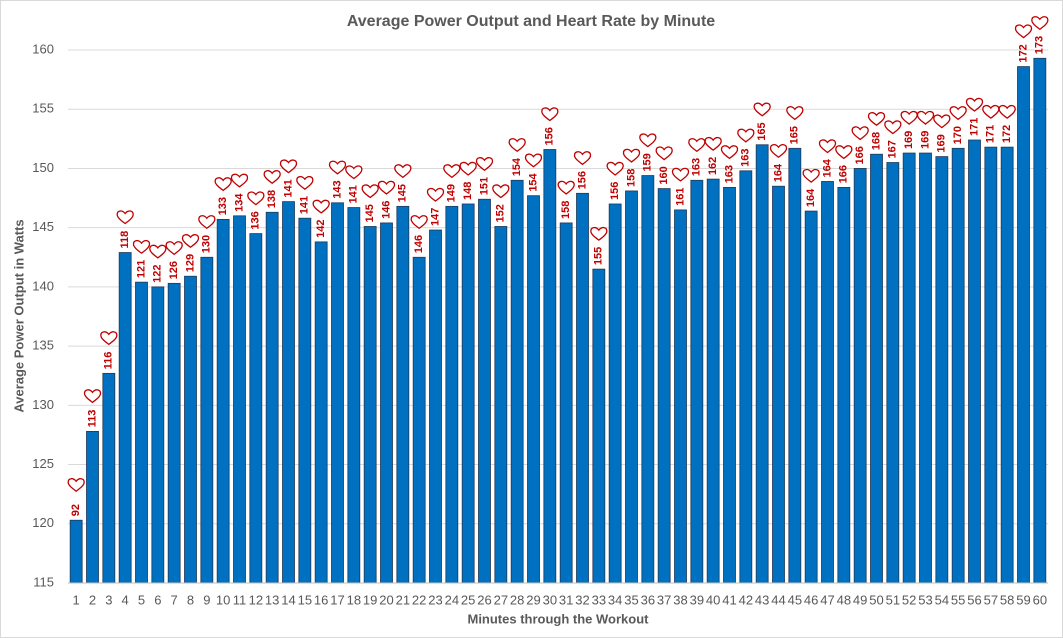 Image resolution: width=1063 pixels, height=638 pixels. I want to click on x-tick-label: 43, so click(762, 599).